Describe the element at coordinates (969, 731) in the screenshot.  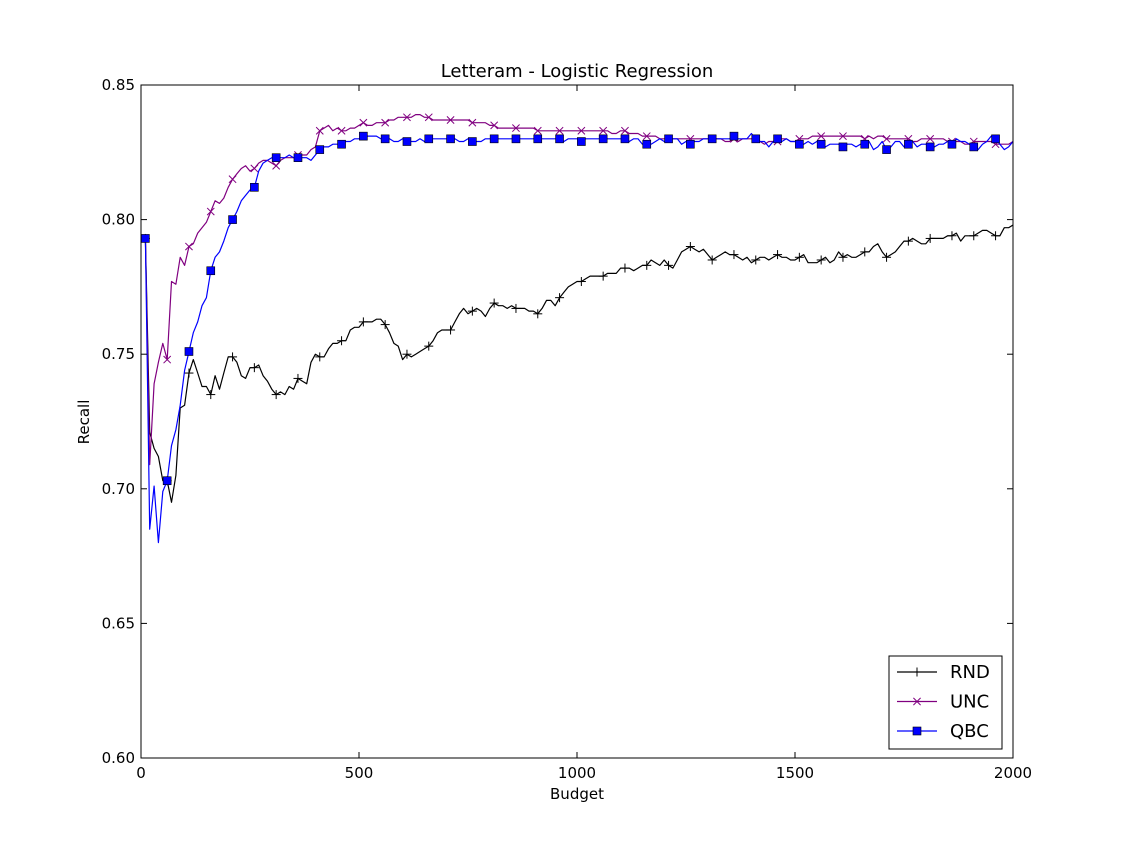
I see `legend-label-qbc: QBC` at that location.